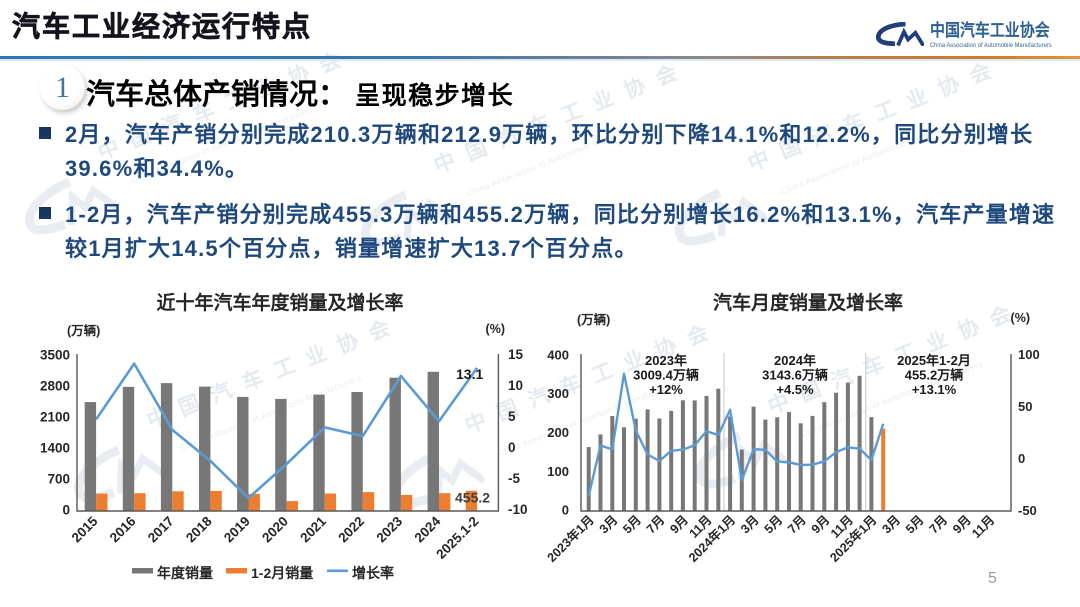 This screenshot has width=1080, height=607. What do you see at coordinates (934, 360) in the screenshot?
I see `svg-text: 2025年1-2月` at bounding box center [934, 360].